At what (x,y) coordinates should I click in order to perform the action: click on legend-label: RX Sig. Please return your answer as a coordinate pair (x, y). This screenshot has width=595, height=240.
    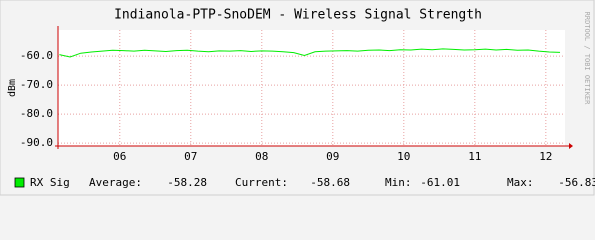
    Looking at the image, I should click on (50, 182).